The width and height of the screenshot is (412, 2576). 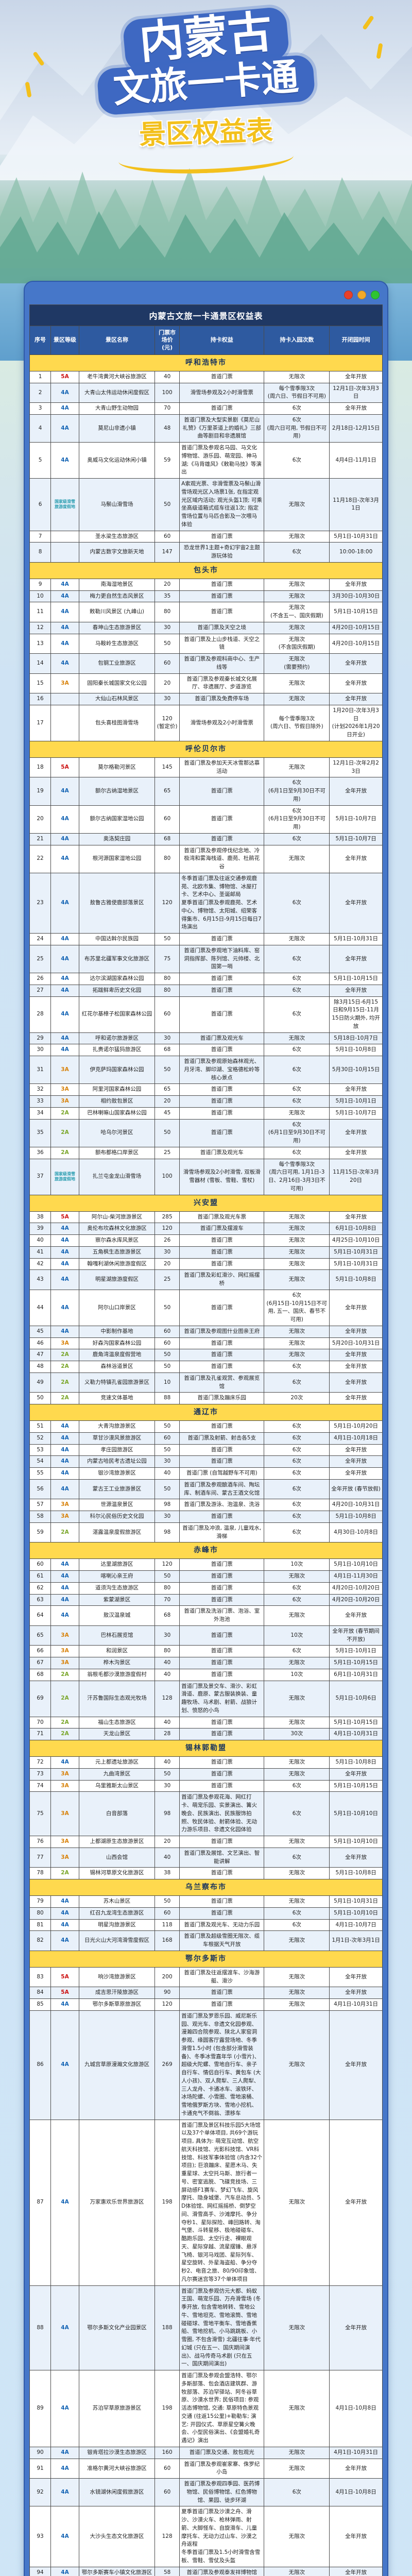 What do you see at coordinates (117, 1698) in the screenshot?
I see `scenic-name: 汗苏鲁国际生态观光牧场` at bounding box center [117, 1698].